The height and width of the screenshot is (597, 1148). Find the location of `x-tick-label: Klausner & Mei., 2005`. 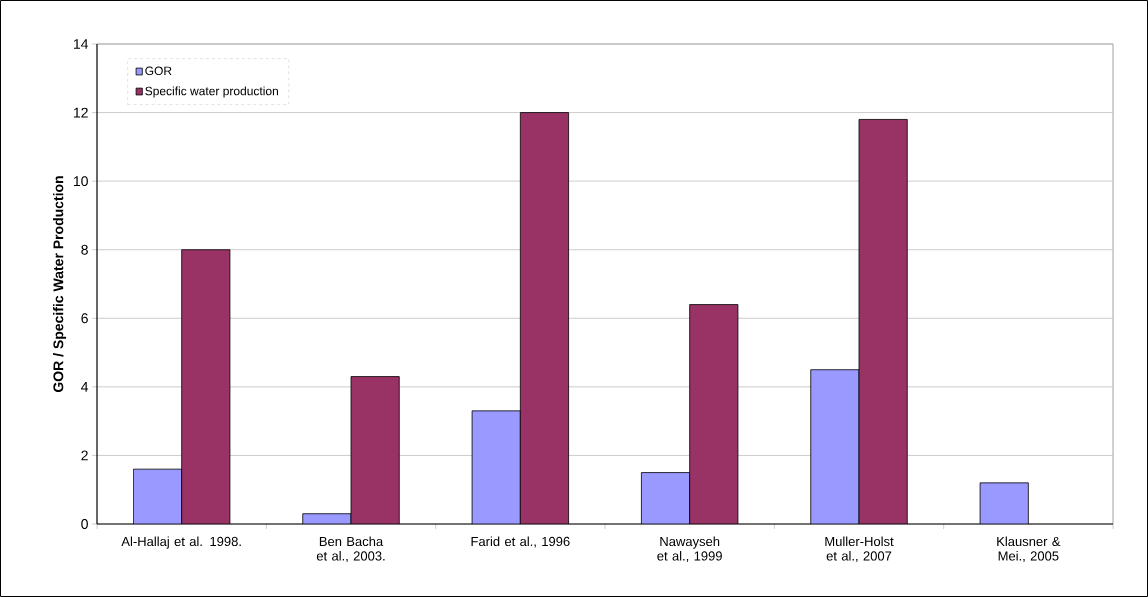

x-tick-label: Klausner & Mei., 2005 is located at coordinates (1029, 549).